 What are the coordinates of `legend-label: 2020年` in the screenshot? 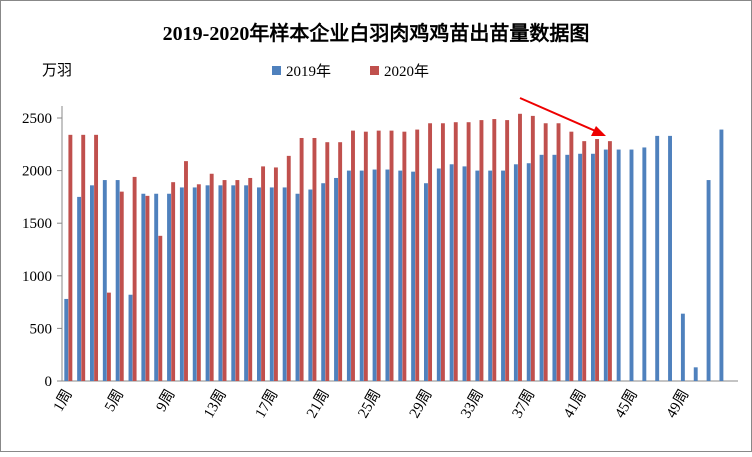 It's located at (406, 71).